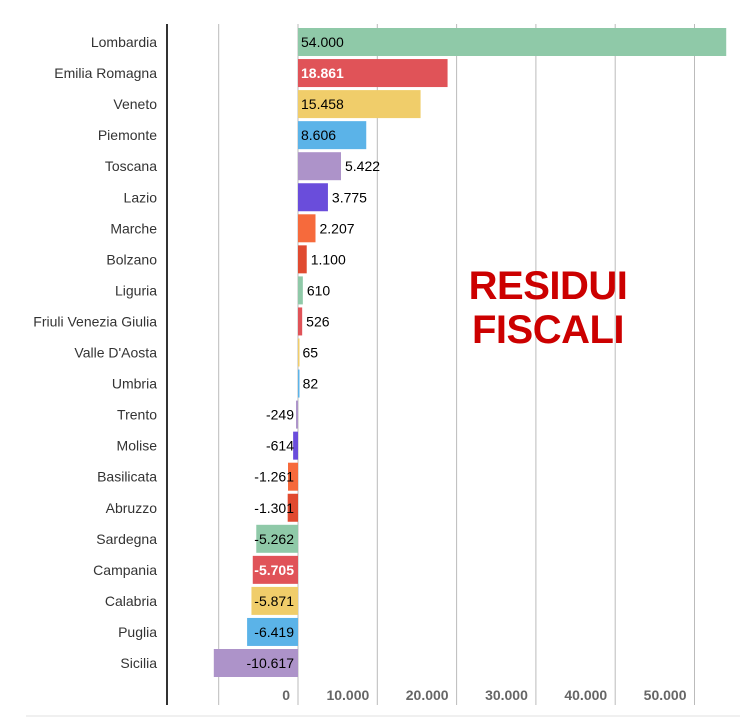  Describe the element at coordinates (132, 508) in the screenshot. I see `category-label-abruzzo: Abruzzo` at that location.